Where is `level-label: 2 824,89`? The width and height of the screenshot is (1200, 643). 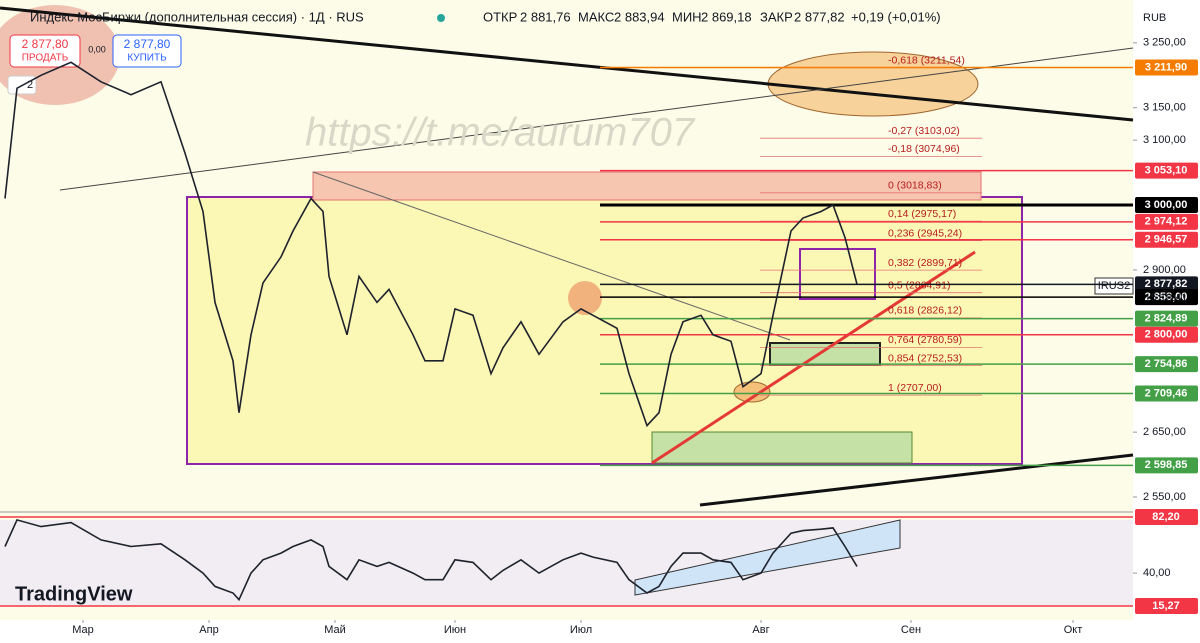
level-label: 2 824,89 is located at coordinates (1166, 319).